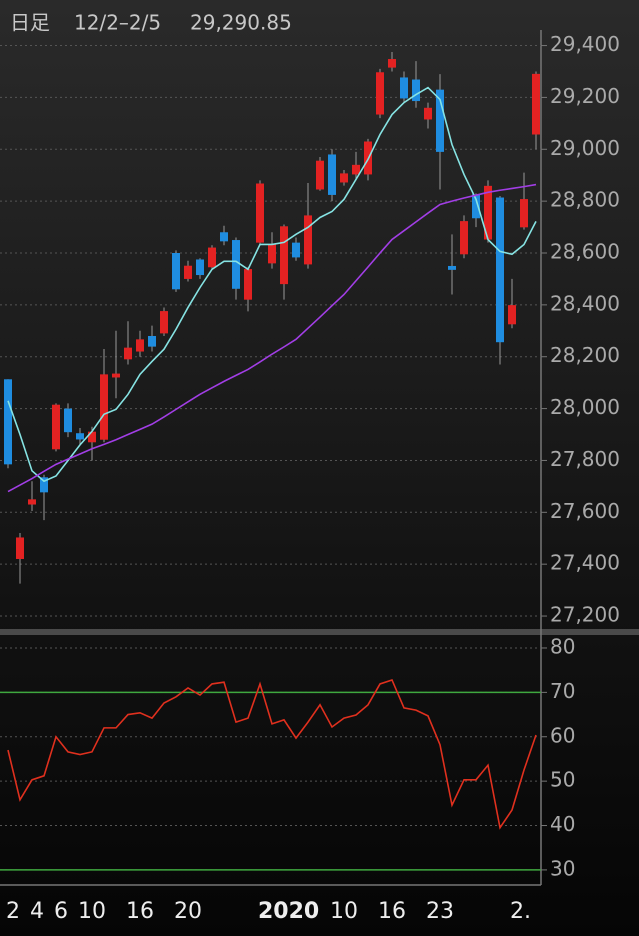 This screenshot has height=936, width=639. Describe the element at coordinates (585, 200) in the screenshot. I see `y-tick-label: 28,800` at that location.